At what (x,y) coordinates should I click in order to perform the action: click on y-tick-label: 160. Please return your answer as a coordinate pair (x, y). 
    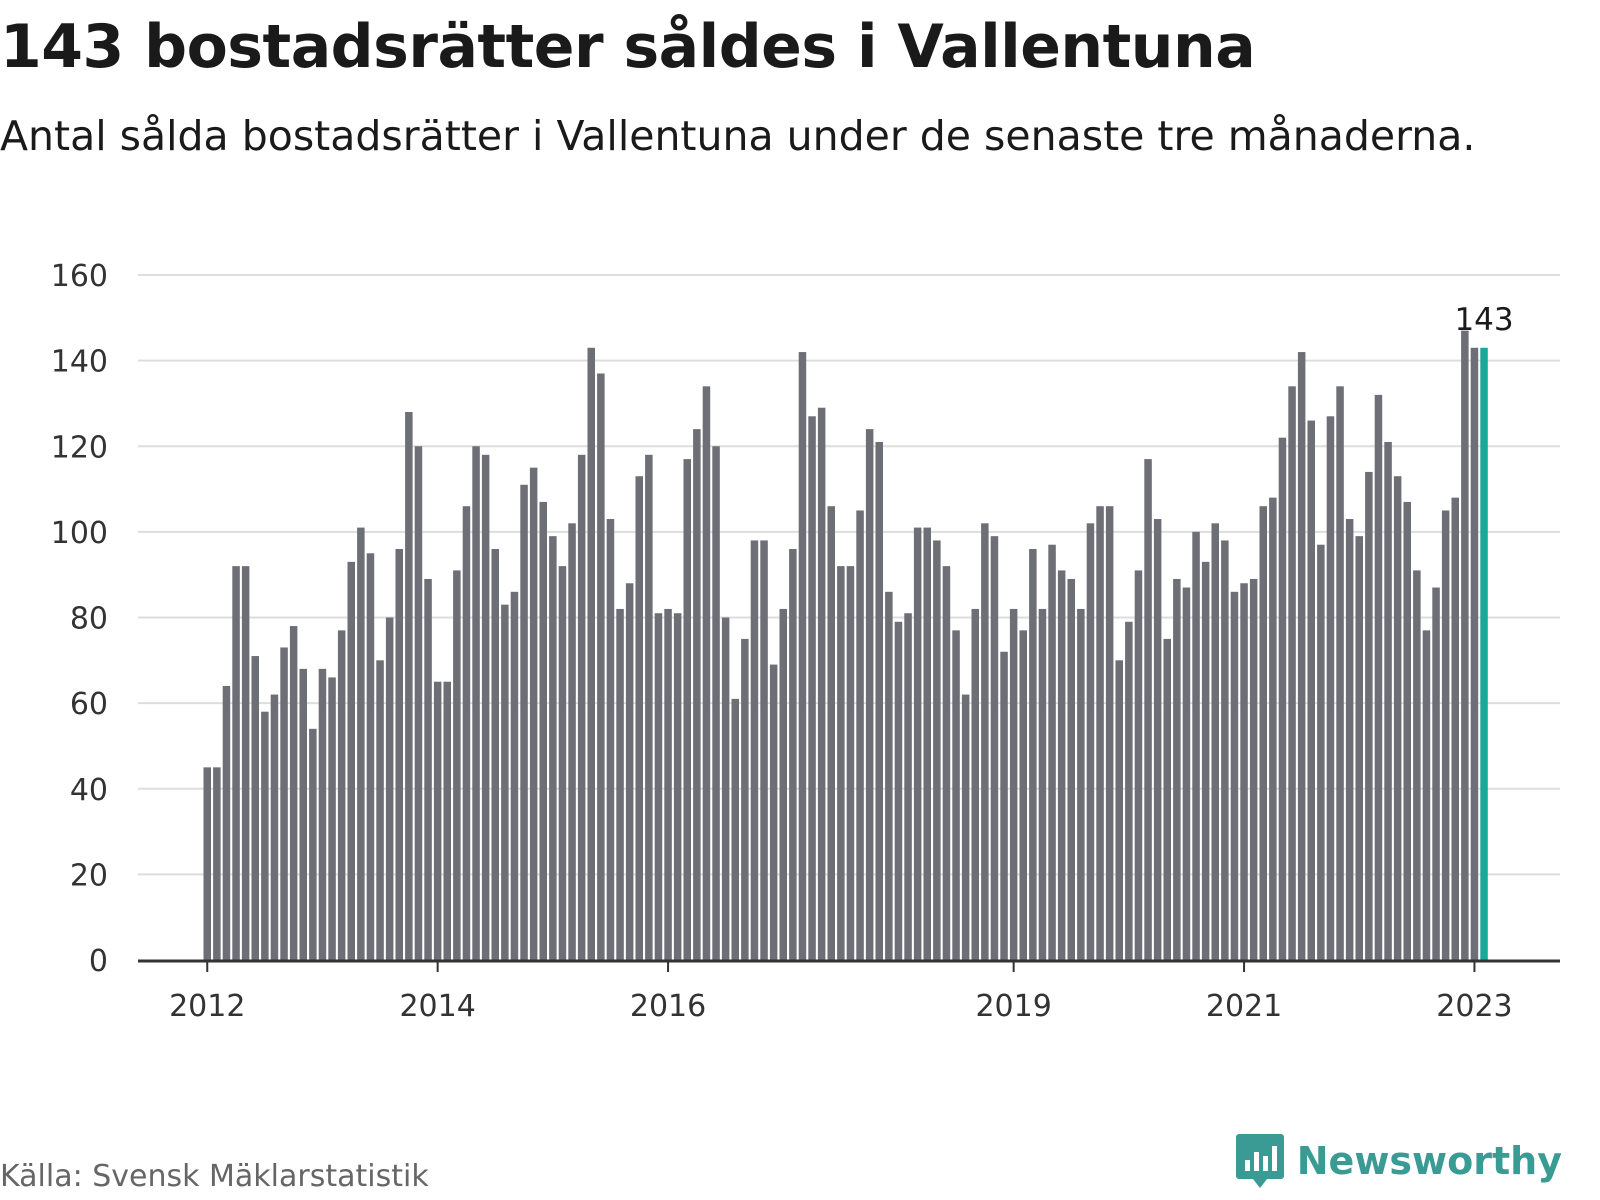
    Looking at the image, I should click on (79, 276).